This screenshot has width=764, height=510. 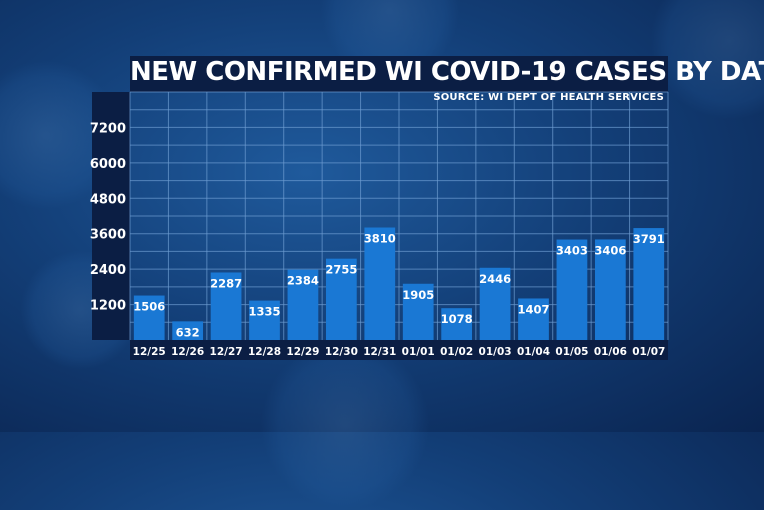 What do you see at coordinates (108, 199) in the screenshot?
I see `y-tick-label: 4800` at bounding box center [108, 199].